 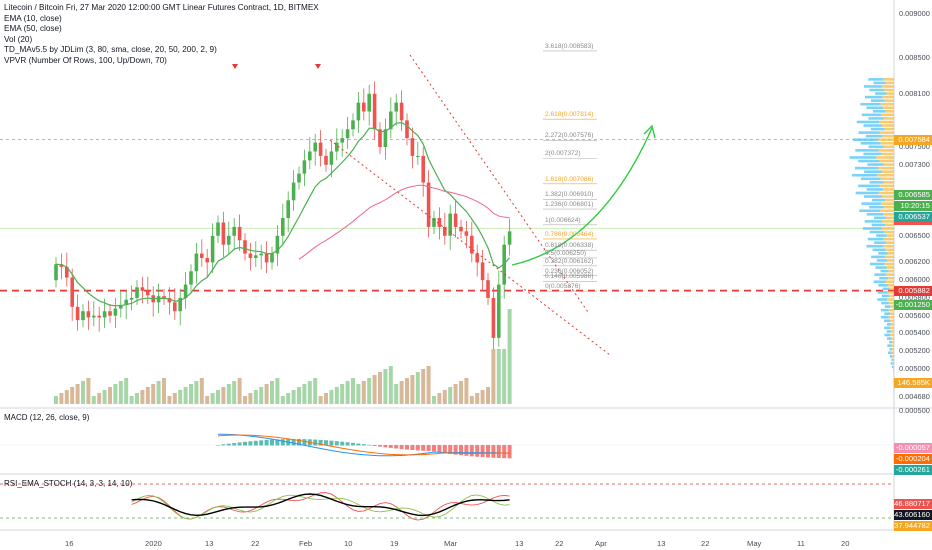 What do you see at coordinates (363, 445) in the screenshot?
I see `macd-signal-line` at bounding box center [363, 445].